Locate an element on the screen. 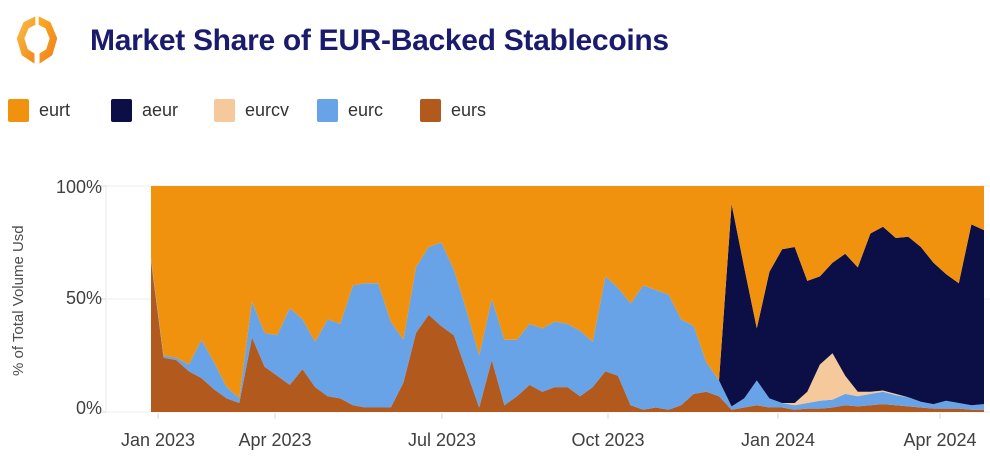 The width and height of the screenshot is (990, 472). legend-item-eurcv: eurcv is located at coordinates (265, 110).